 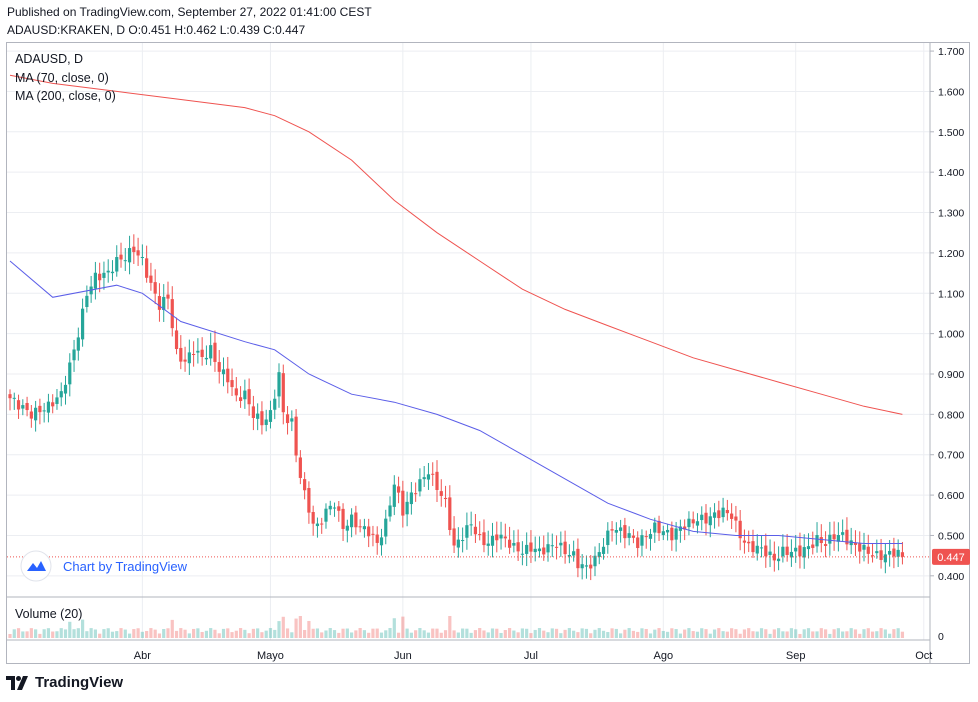 I want to click on x-tick-label: Ago, so click(x=664, y=656).